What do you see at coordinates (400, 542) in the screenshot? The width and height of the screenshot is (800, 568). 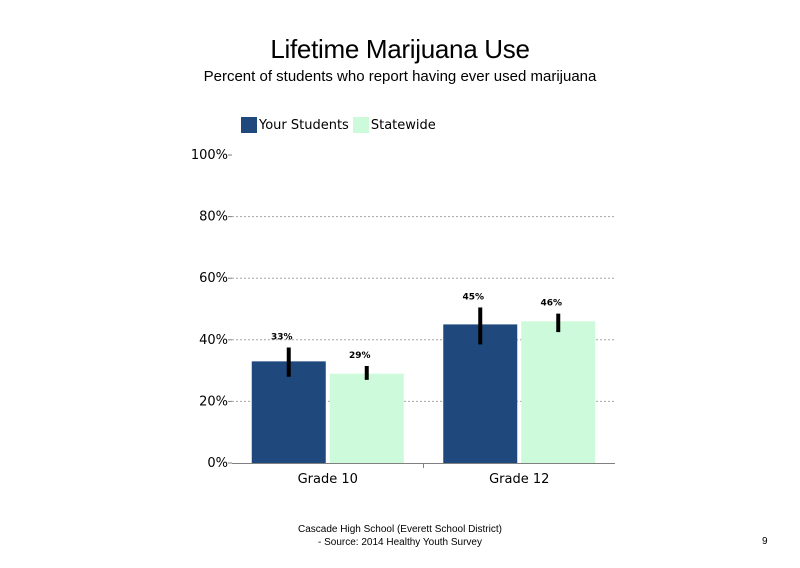 I see `footer-source: - Source: 2014 Healthy Youth Survey` at bounding box center [400, 542].